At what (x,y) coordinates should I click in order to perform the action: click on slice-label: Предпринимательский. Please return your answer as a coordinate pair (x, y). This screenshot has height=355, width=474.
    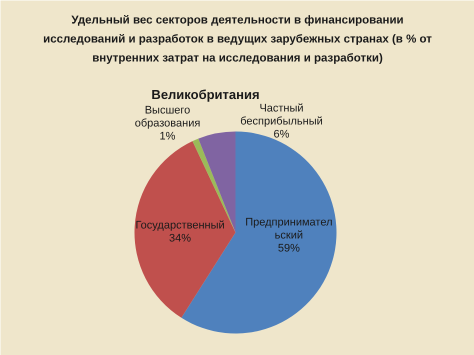
    Looking at the image, I should click on (288, 229).